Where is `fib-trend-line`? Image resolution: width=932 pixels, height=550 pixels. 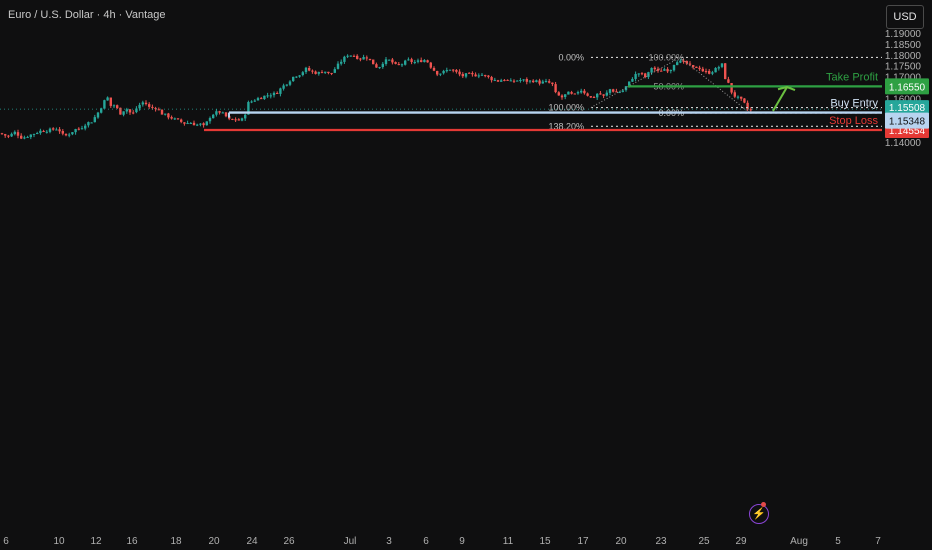
fib-trend-line is located at coordinates (715, 85).